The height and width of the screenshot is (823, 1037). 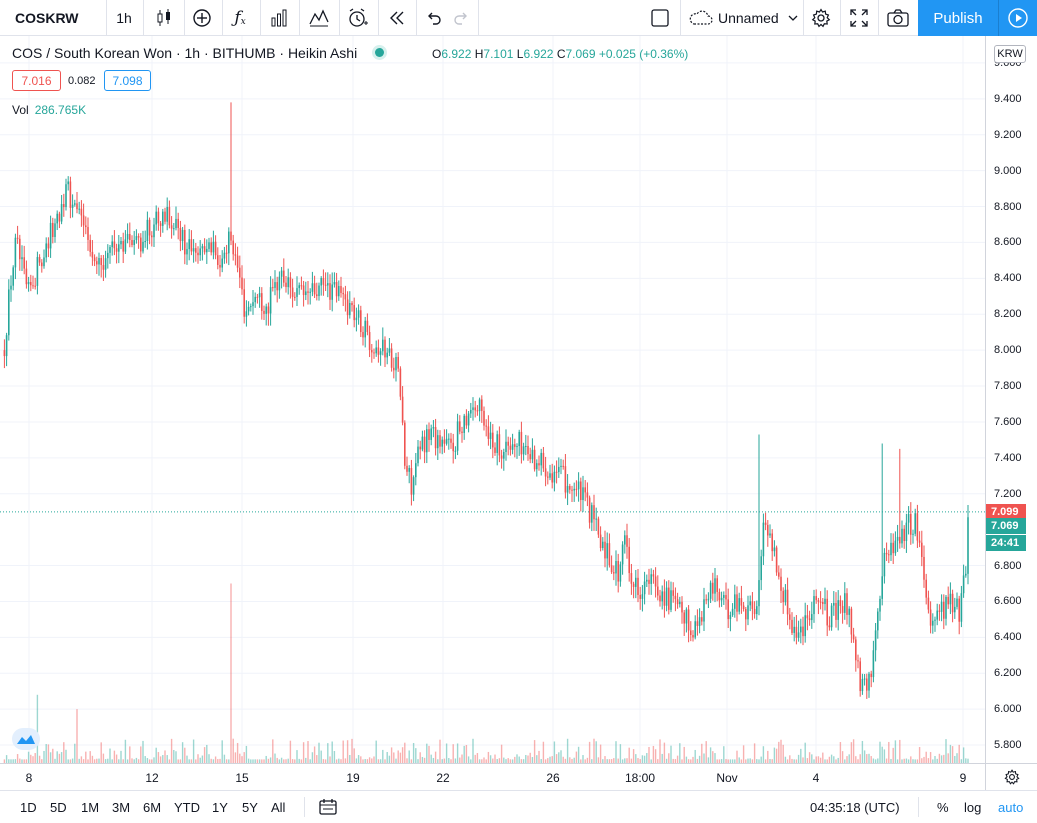 I want to click on date-range-icon, so click(x=328, y=809).